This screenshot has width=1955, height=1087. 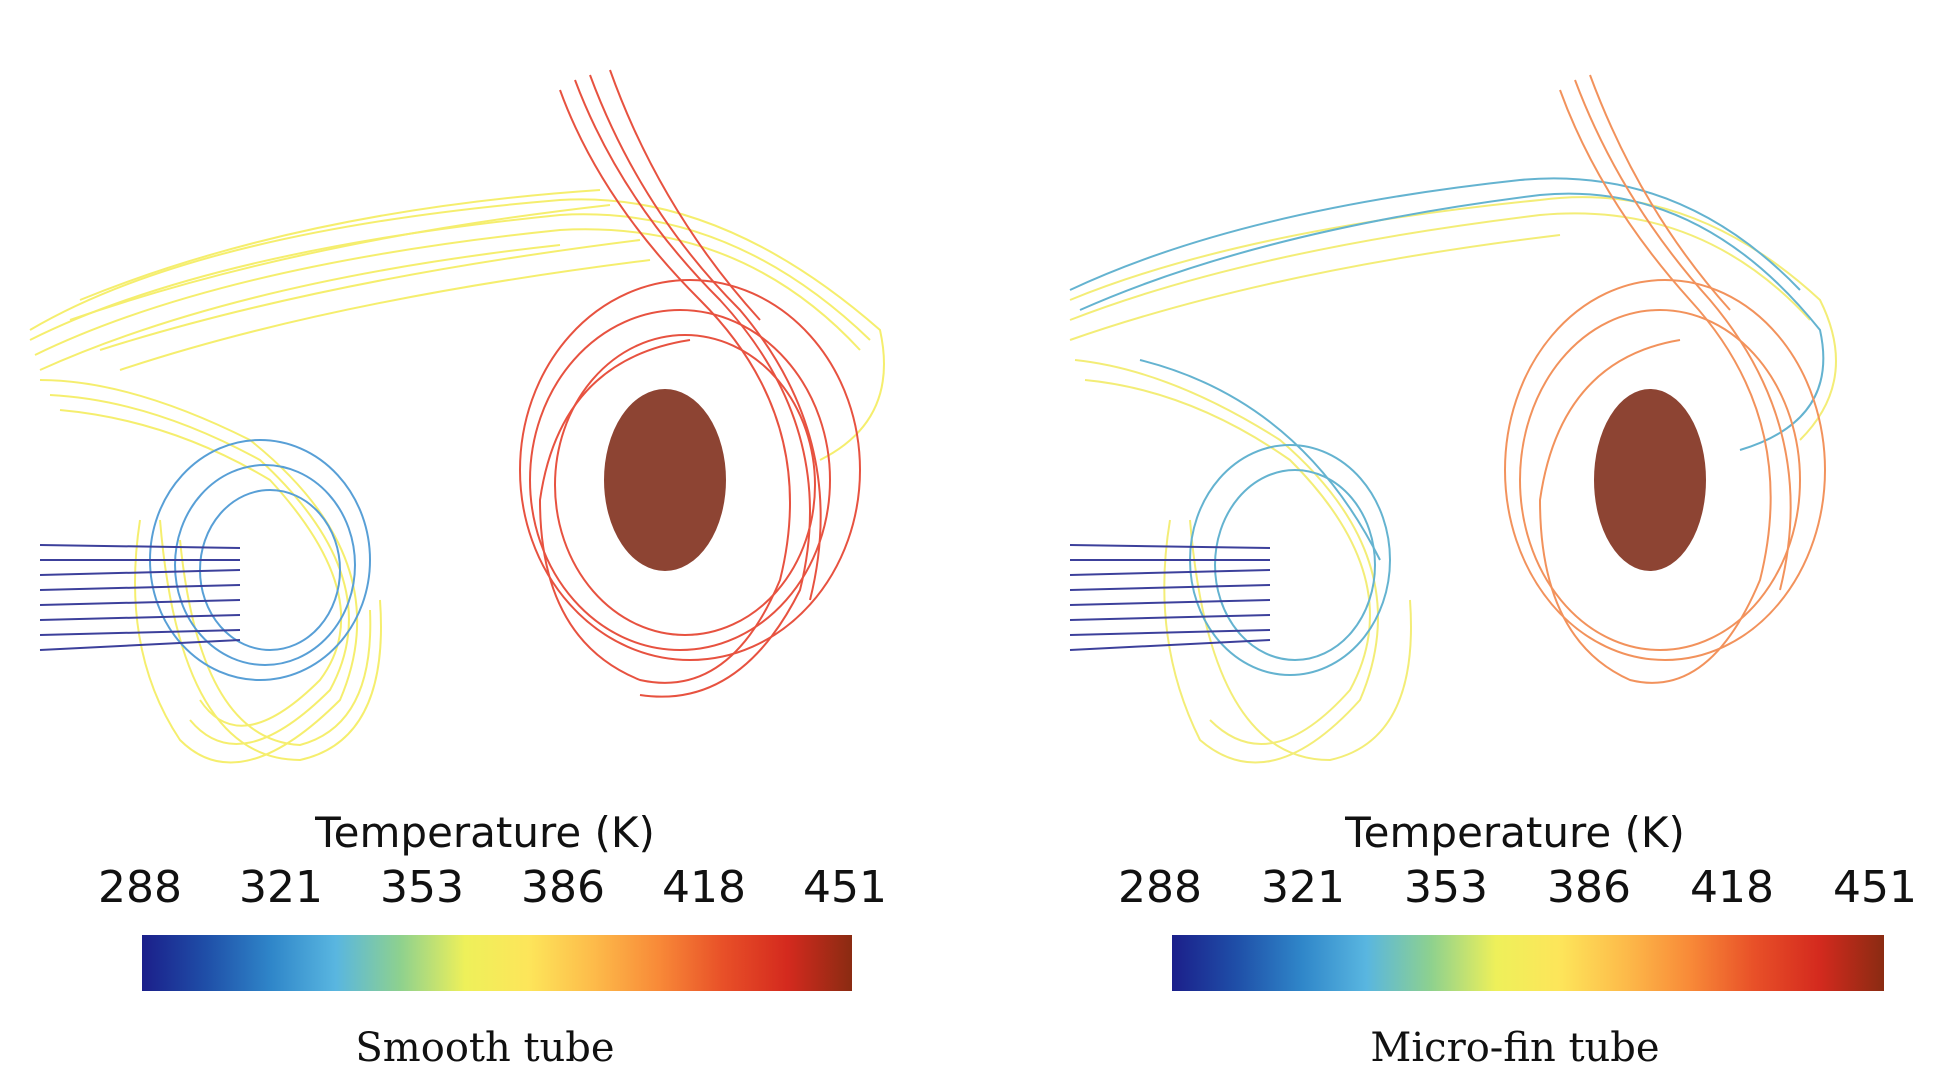 I want to click on panel-caption: Smooth tube, so click(x=485, y=1048).